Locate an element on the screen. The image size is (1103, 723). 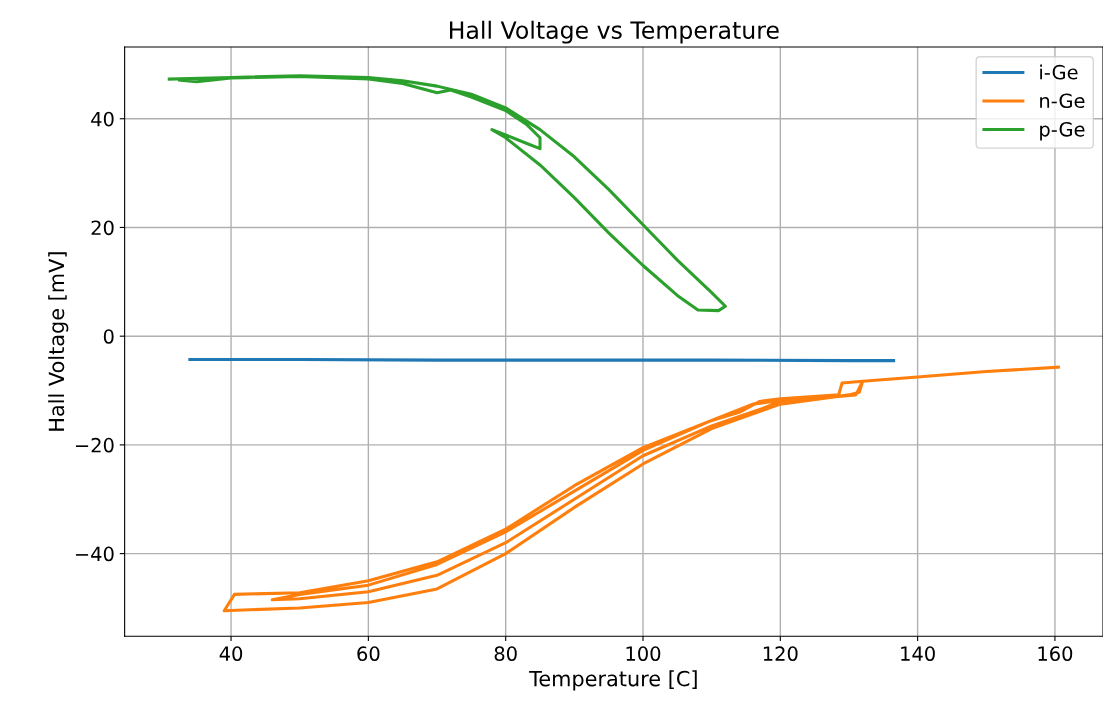
x-tick-label: 160 is located at coordinates (1055, 654).